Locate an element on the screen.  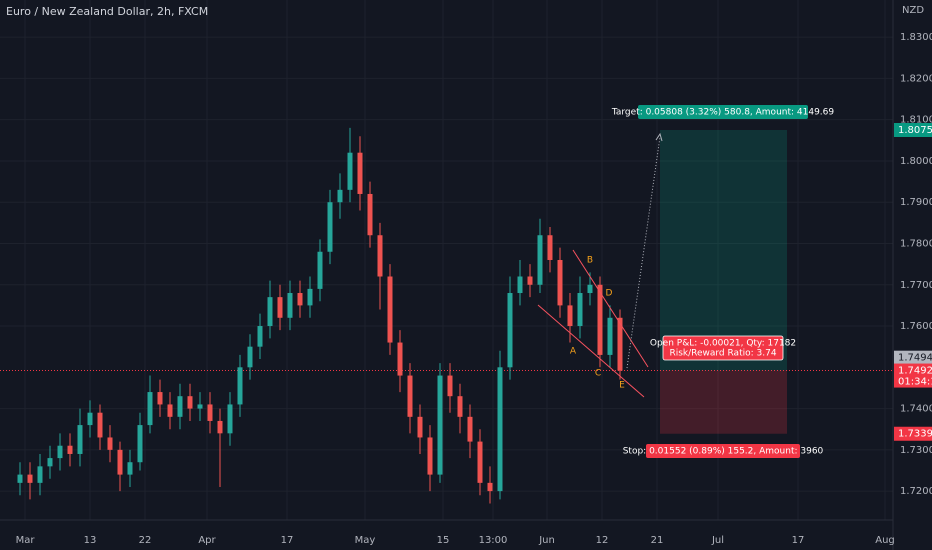
target-price-tag is located at coordinates (913, 130).